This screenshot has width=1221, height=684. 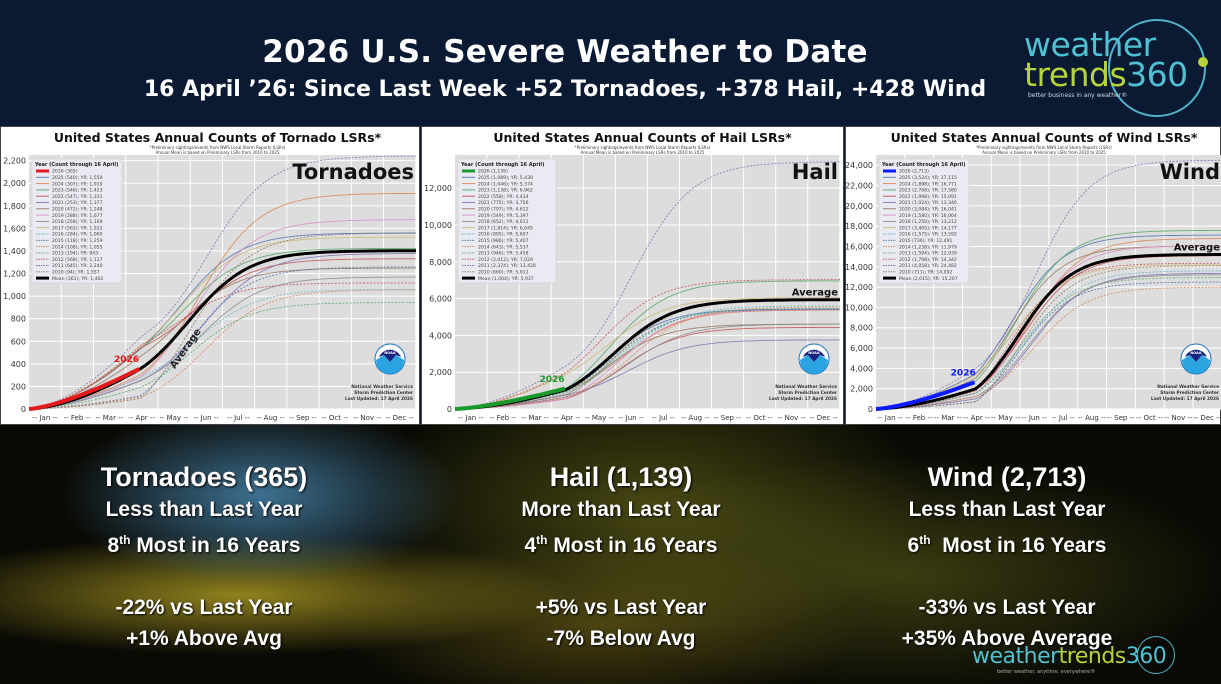 I want to click on nws-credit: National Weather Service, so click(x=806, y=387).